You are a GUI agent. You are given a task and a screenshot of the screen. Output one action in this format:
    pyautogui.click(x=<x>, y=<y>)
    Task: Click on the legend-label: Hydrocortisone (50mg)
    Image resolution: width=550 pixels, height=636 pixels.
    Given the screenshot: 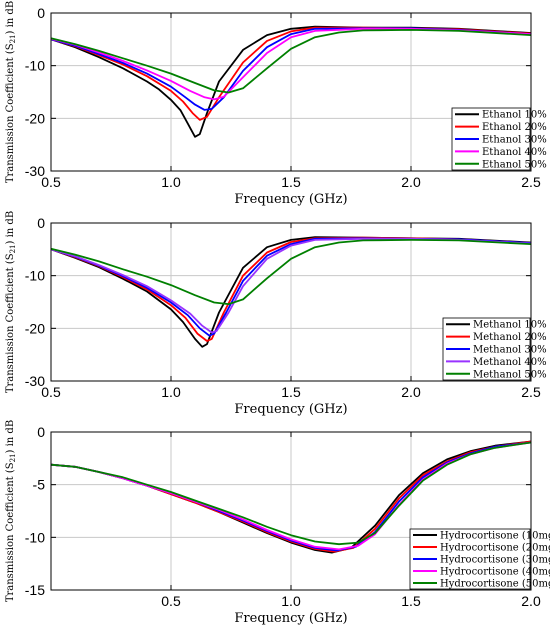 What is the action you would take?
    pyautogui.click(x=495, y=584)
    